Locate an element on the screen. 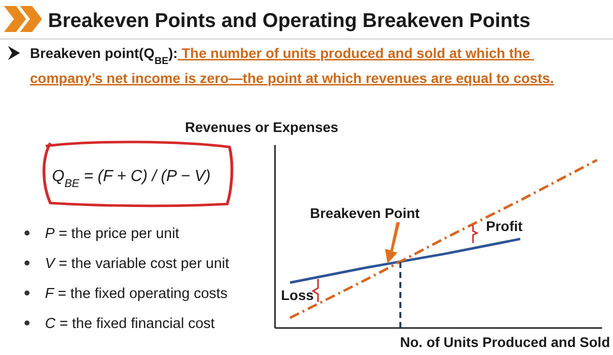 Image resolution: width=613 pixels, height=355 pixels. annotation: Loss is located at coordinates (297, 295).